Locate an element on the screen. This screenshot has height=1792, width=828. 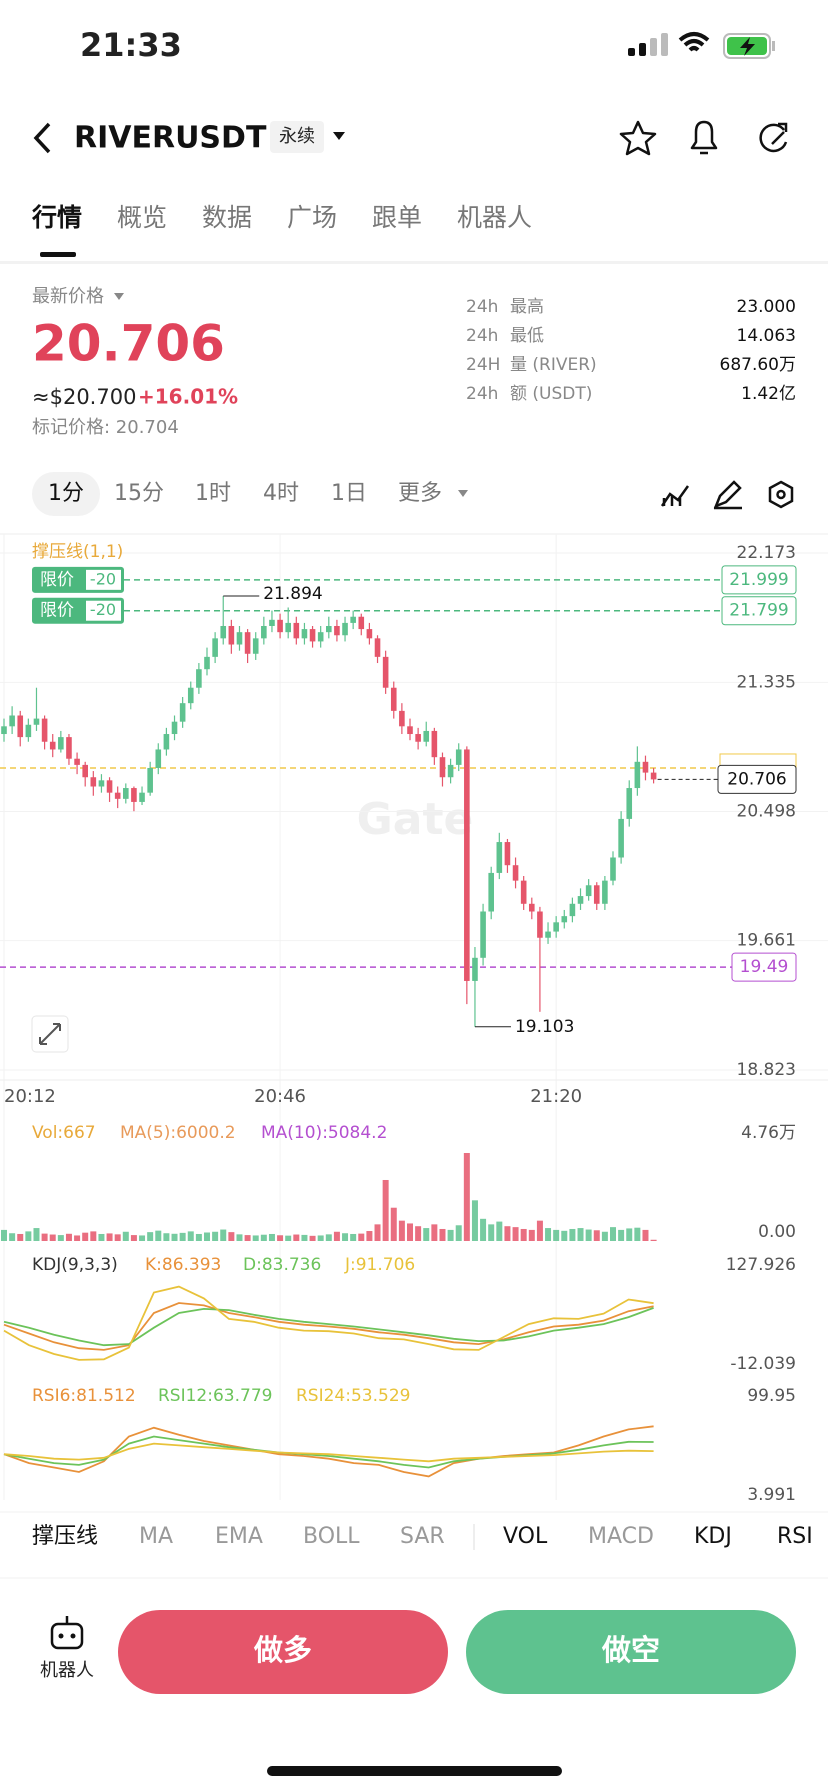
last-price-tag is located at coordinates (757, 779).